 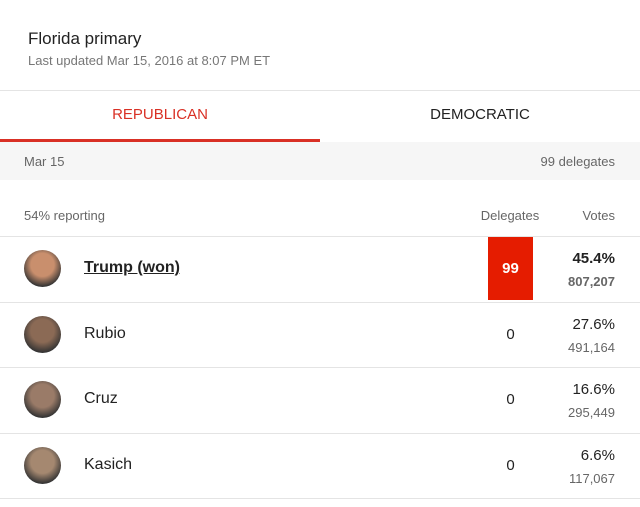 What do you see at coordinates (132, 267) in the screenshot?
I see `candidate-name: Trump (won)` at bounding box center [132, 267].